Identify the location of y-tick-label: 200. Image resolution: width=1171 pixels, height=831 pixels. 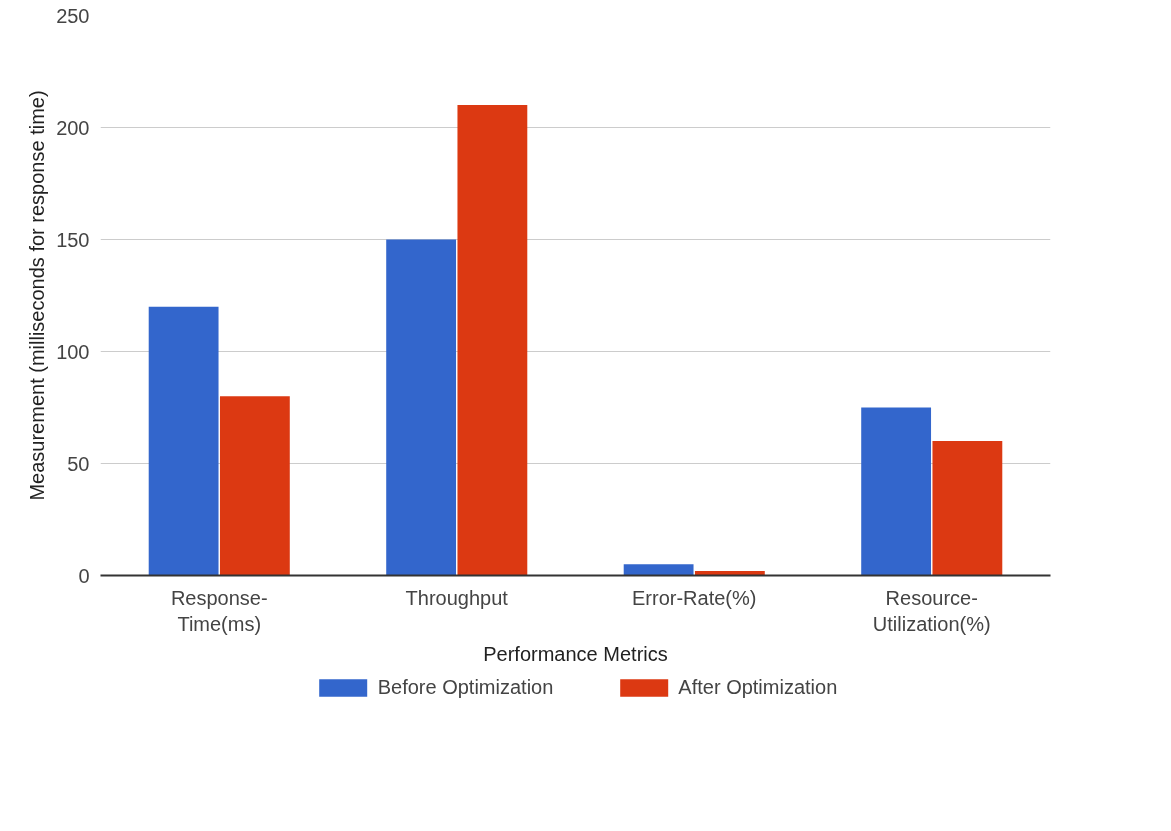
(73, 127).